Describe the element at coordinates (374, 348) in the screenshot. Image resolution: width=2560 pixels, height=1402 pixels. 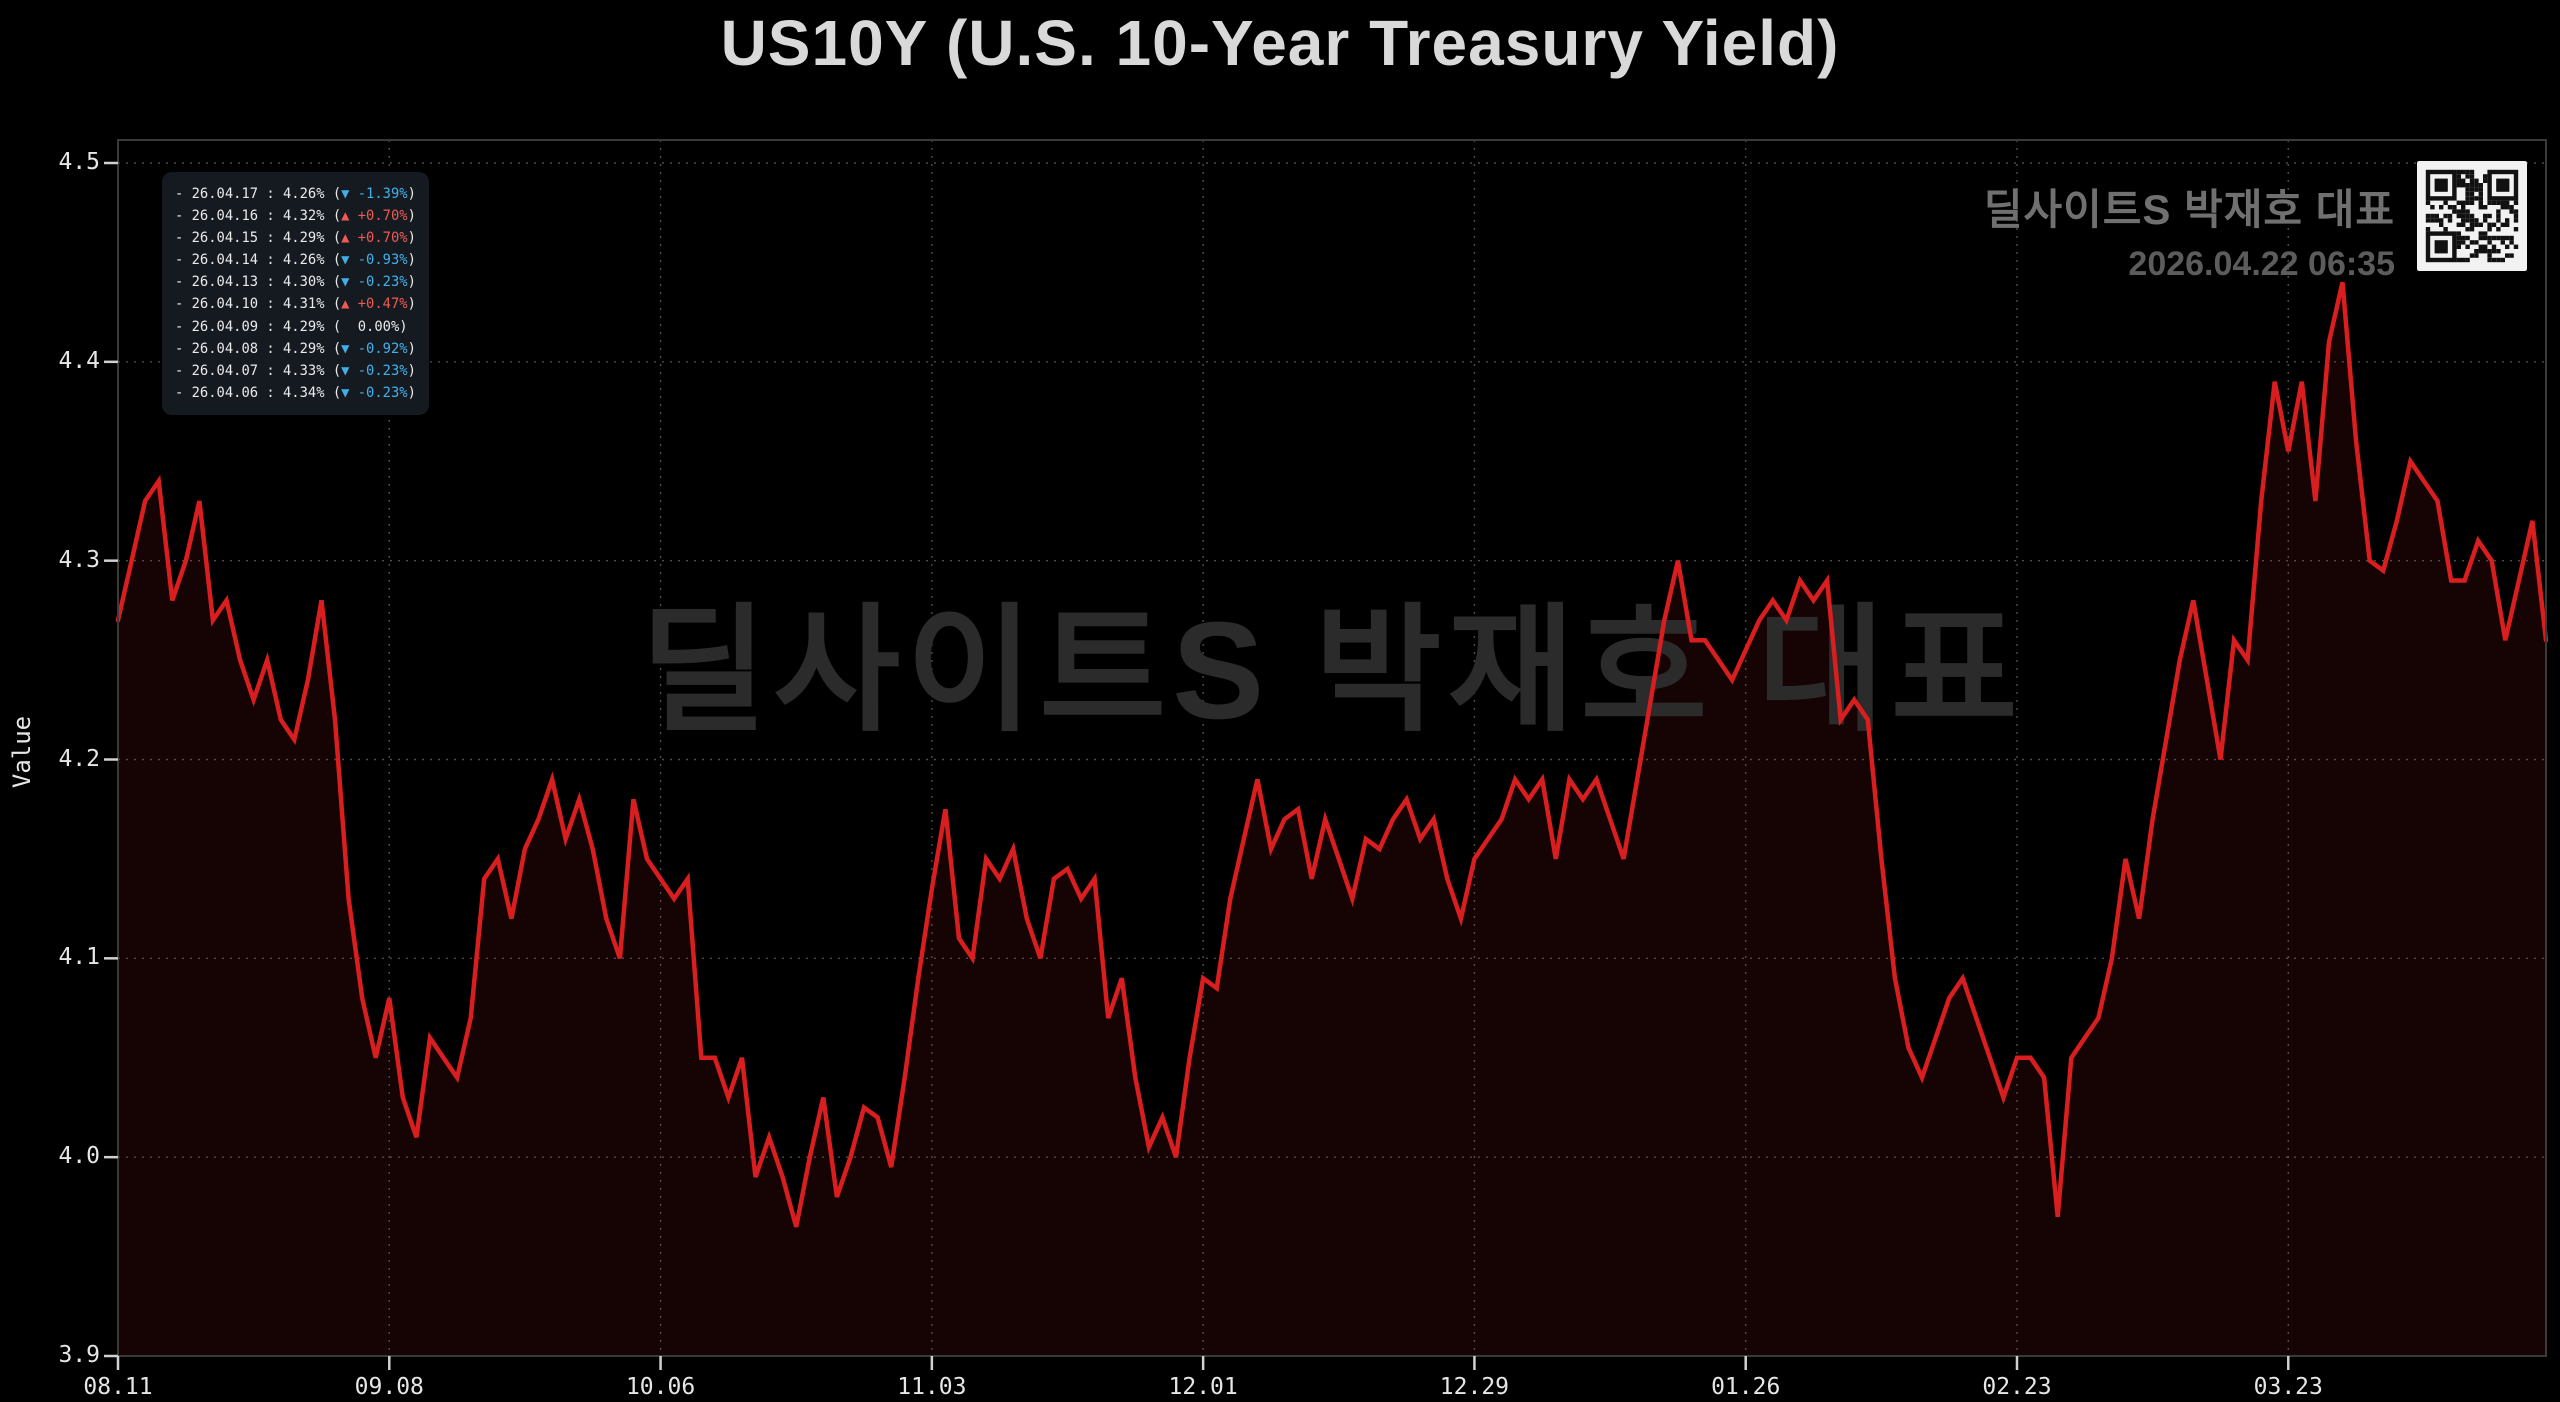
I see `legend-change-value: ▼ -0.92%` at that location.